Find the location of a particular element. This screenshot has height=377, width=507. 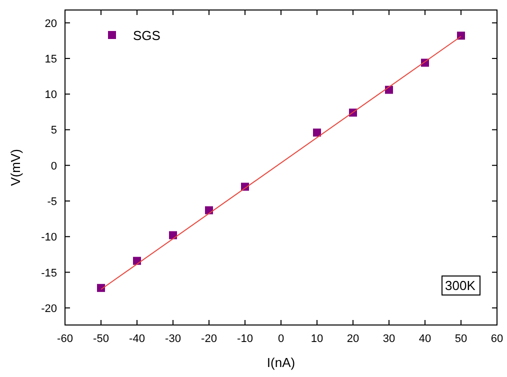

x-tick-label: -40 is located at coordinates (137, 339).